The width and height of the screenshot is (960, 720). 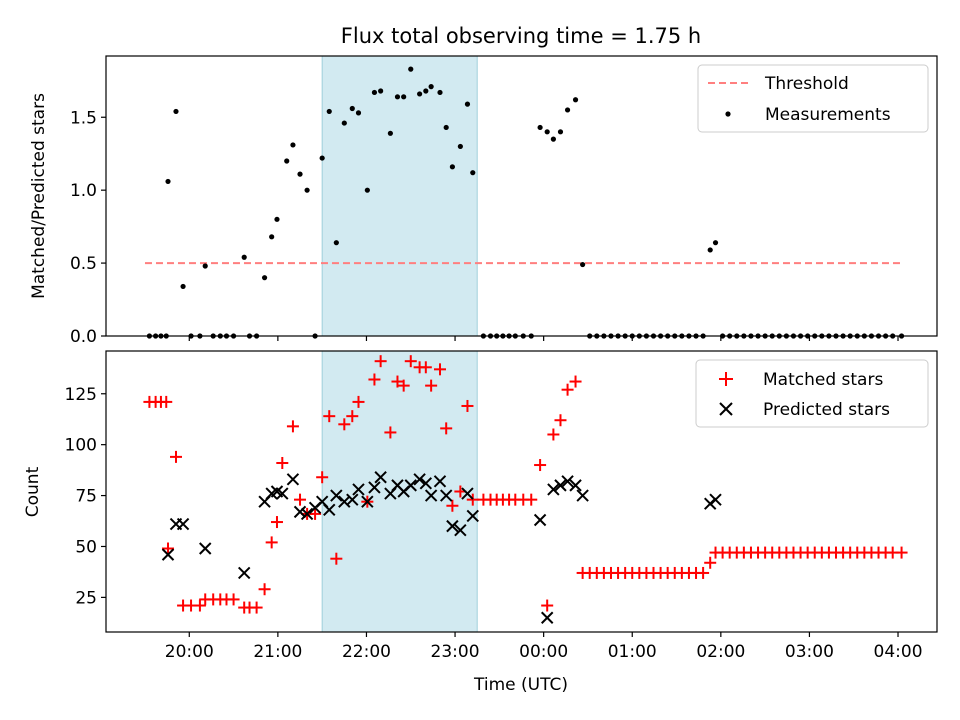 I want to click on highlight-span-rect, so click(x=399, y=196).